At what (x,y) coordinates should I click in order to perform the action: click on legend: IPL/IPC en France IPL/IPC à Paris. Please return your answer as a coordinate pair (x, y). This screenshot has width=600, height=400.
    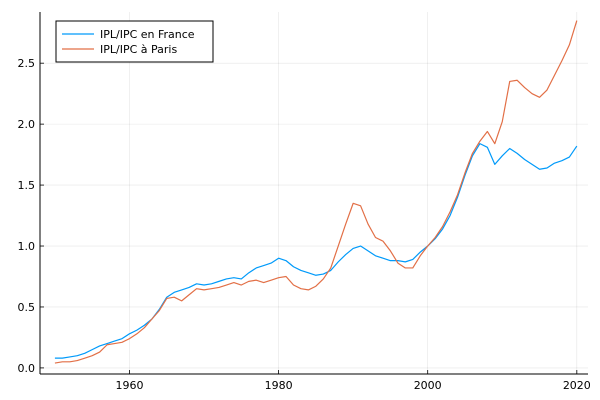
    Looking at the image, I should click on (134, 41).